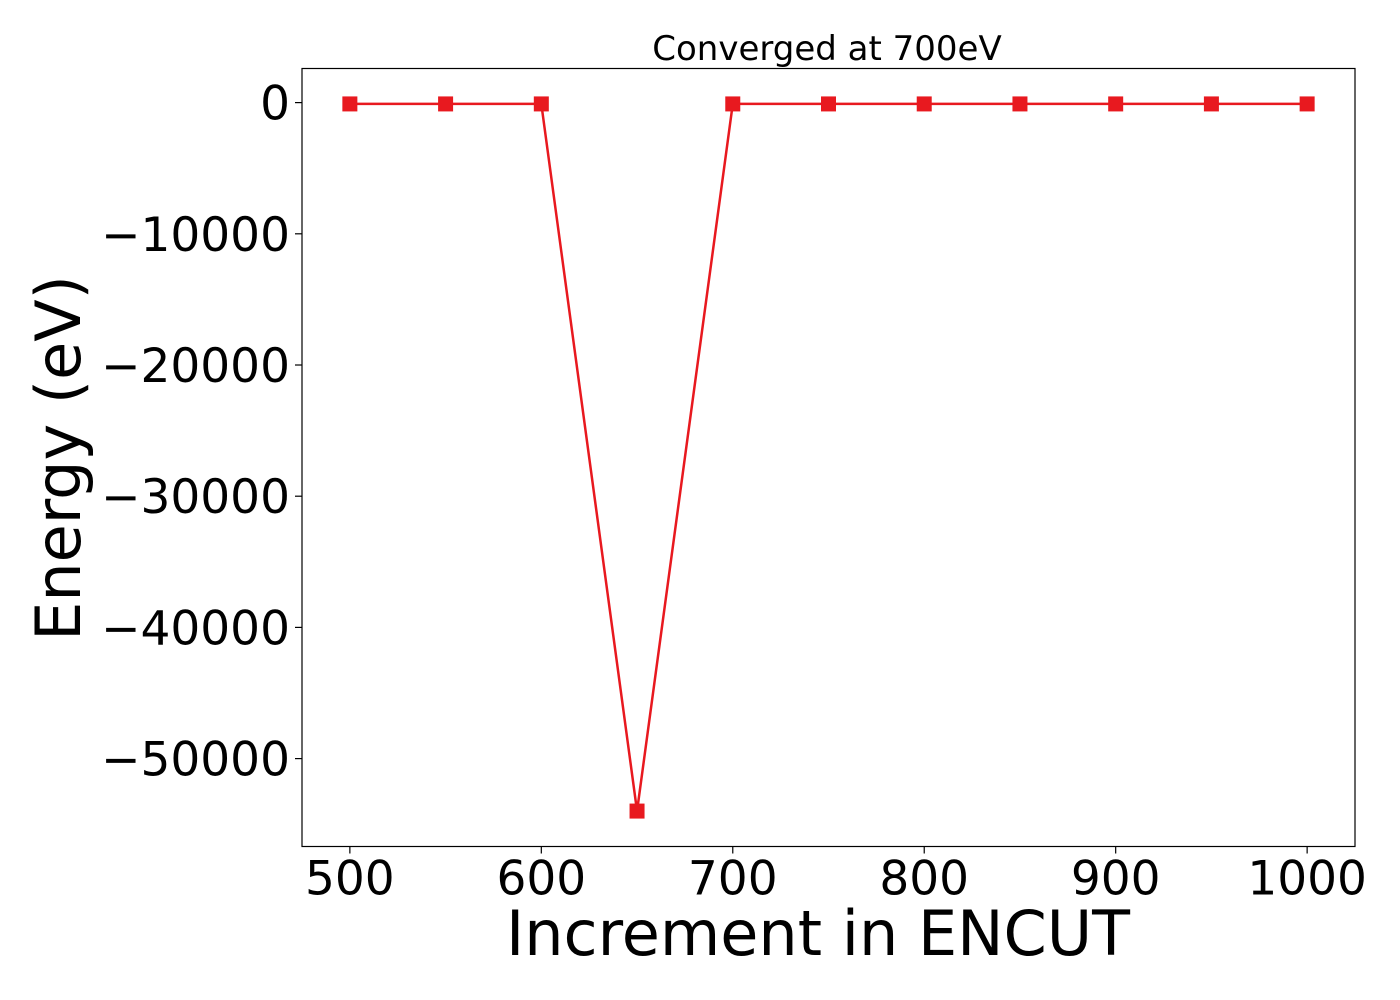 The image size is (1400, 1000). Describe the element at coordinates (195, 497) in the screenshot. I see `y-tick-label: −30000` at that location.